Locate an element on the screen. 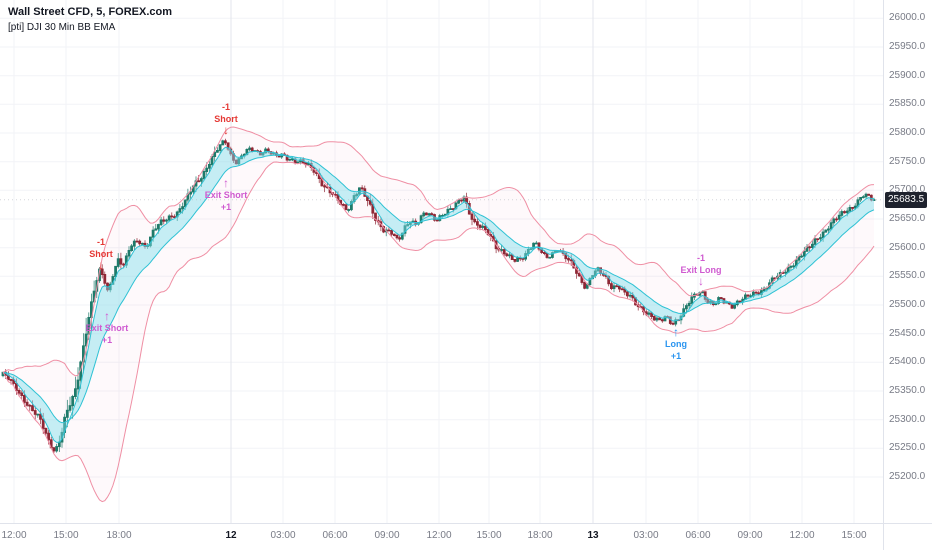  price-axis-label: 25950.0 is located at coordinates (907, 46).